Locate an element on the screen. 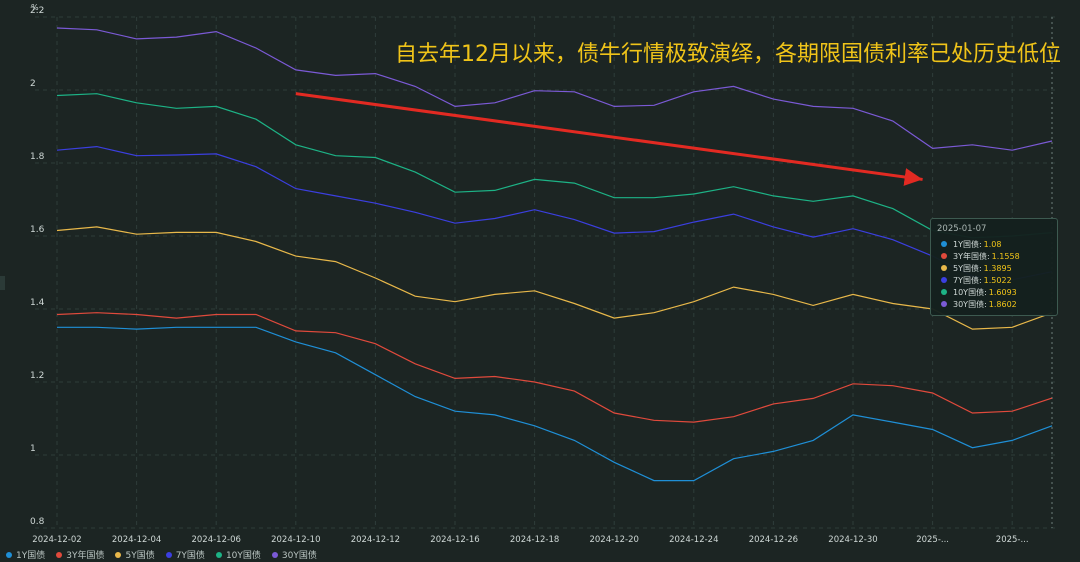 The image size is (1080, 562). y-tick-label: 2.2 is located at coordinates (37, 11).